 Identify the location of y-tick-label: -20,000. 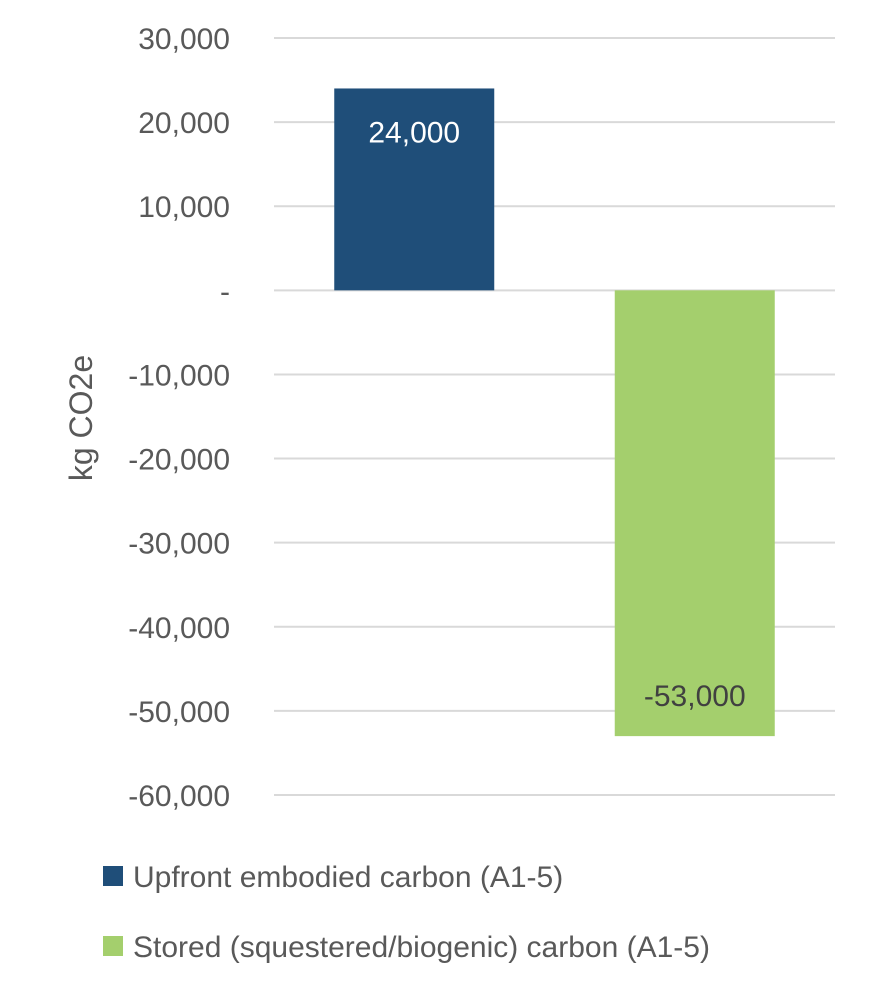
(179, 460).